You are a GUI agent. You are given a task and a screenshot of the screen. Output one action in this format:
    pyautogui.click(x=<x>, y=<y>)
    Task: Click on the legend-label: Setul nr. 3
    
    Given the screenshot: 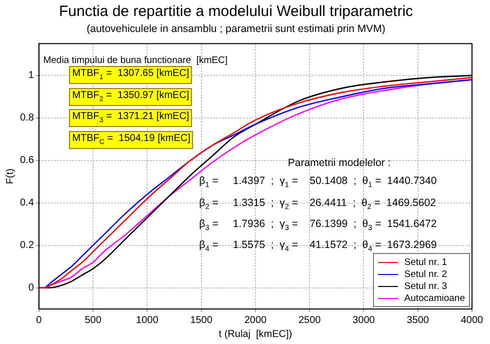 What is the action you would take?
    pyautogui.click(x=426, y=286)
    